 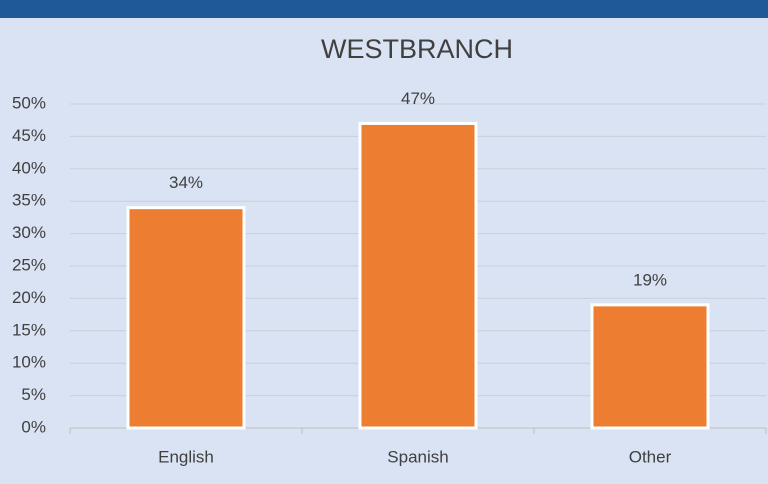 What do you see at coordinates (29, 200) in the screenshot?
I see `y-tick-label: 35%` at bounding box center [29, 200].